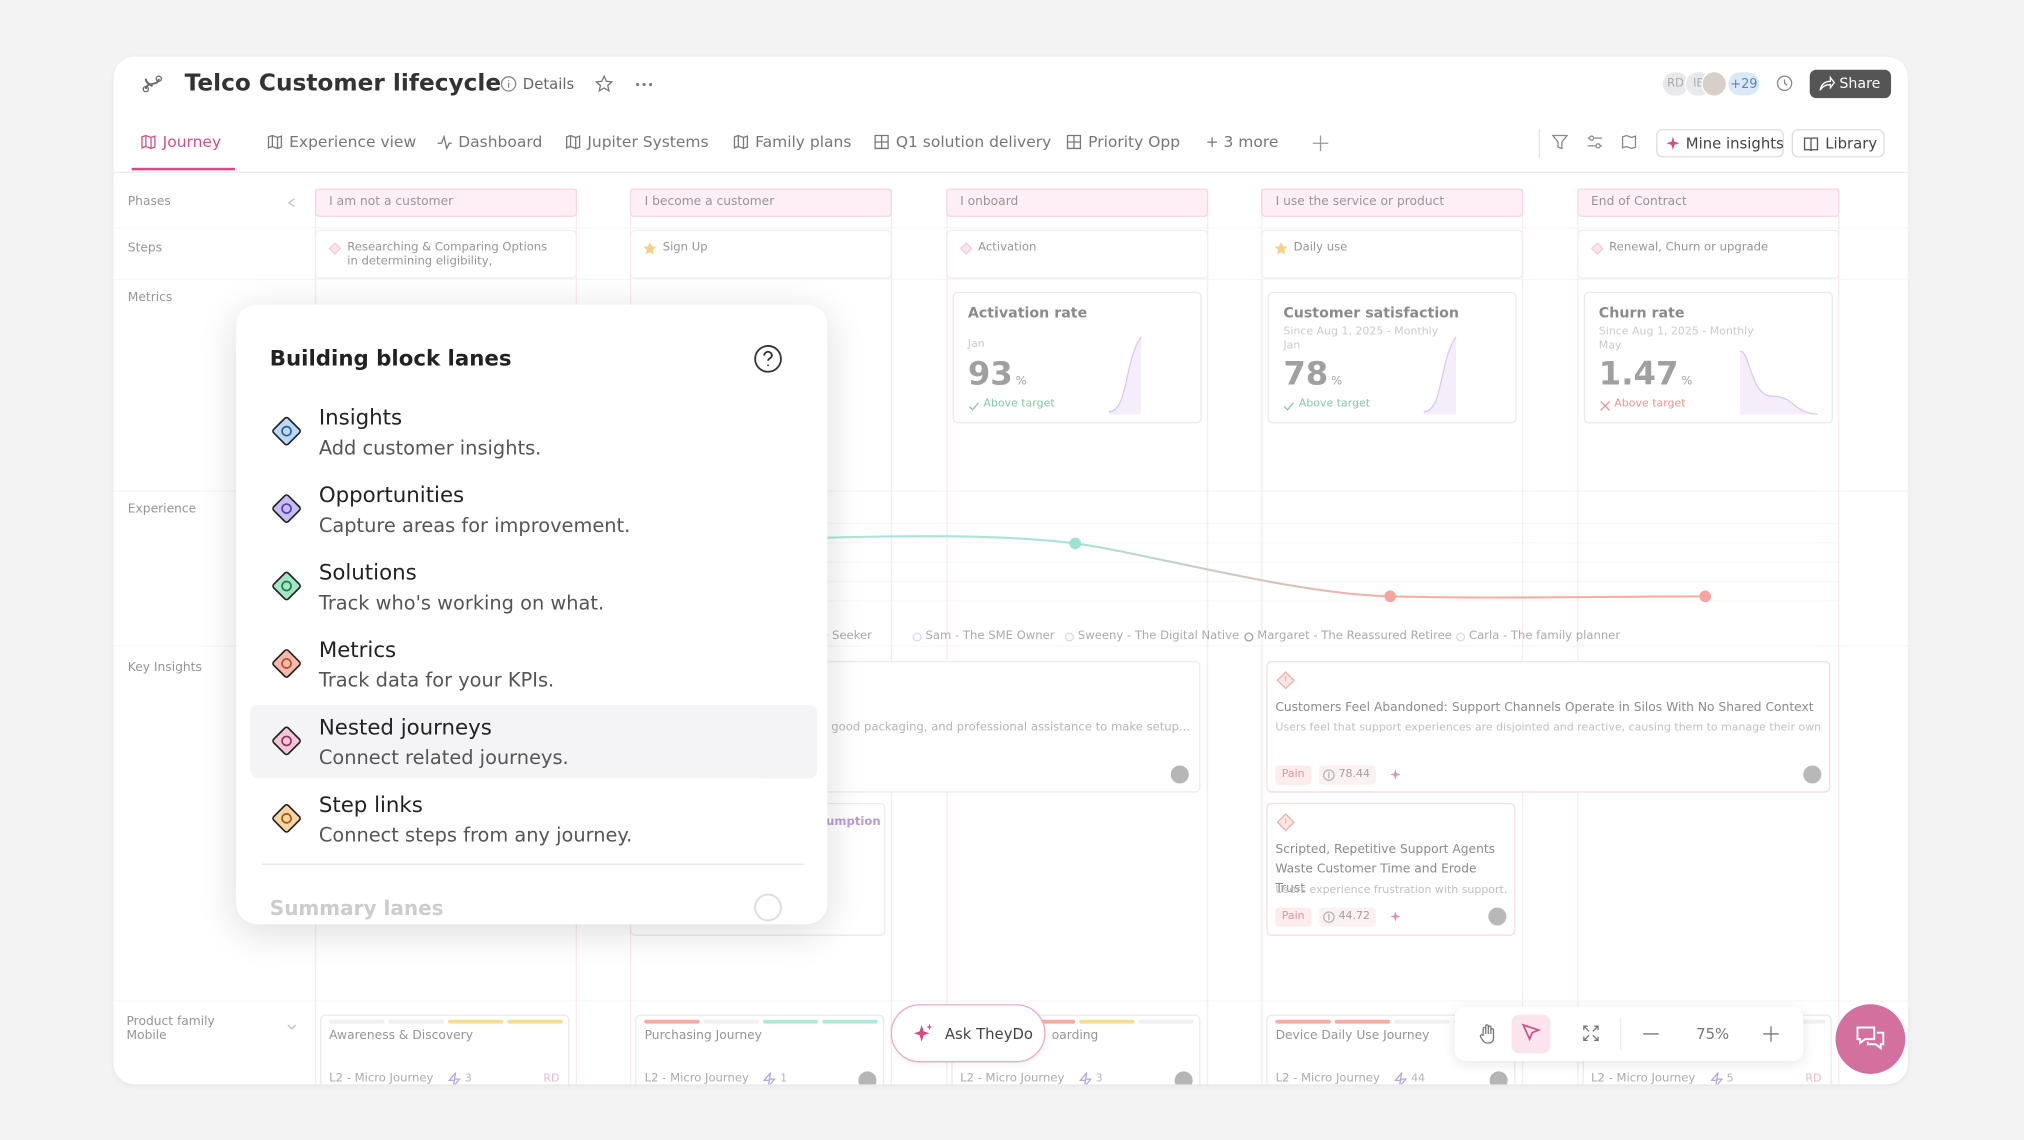  What do you see at coordinates (1629, 1034) in the screenshot?
I see `zoom-toolbar: 75%` at bounding box center [1629, 1034].